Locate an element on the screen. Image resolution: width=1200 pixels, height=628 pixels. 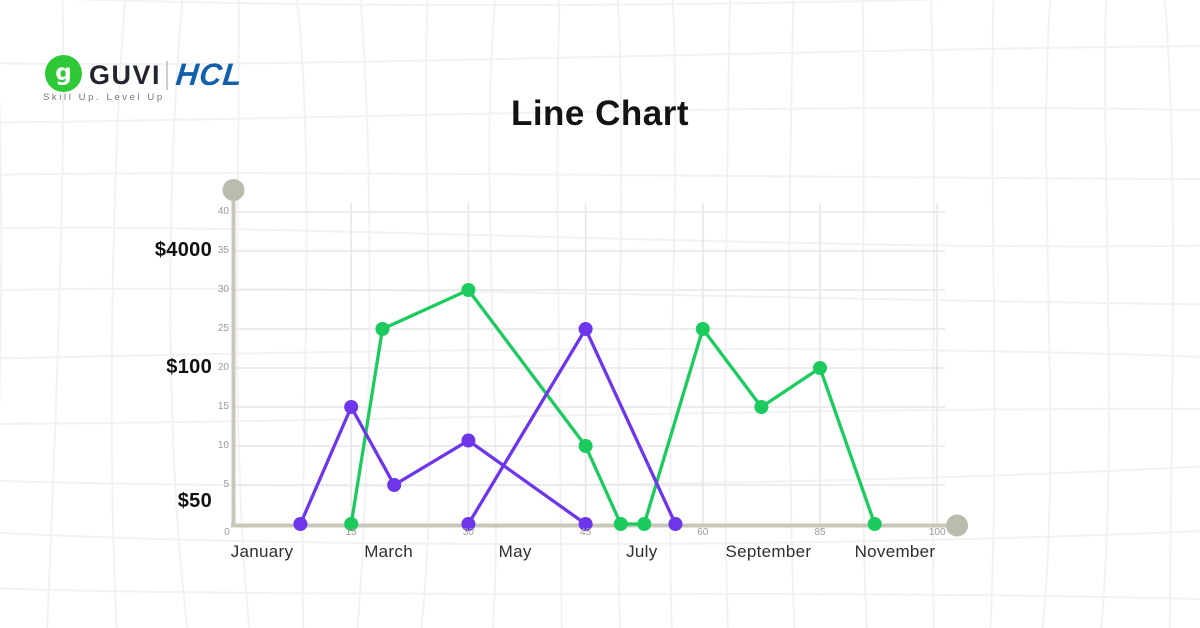
x-tick-label: 60 is located at coordinates (703, 532).